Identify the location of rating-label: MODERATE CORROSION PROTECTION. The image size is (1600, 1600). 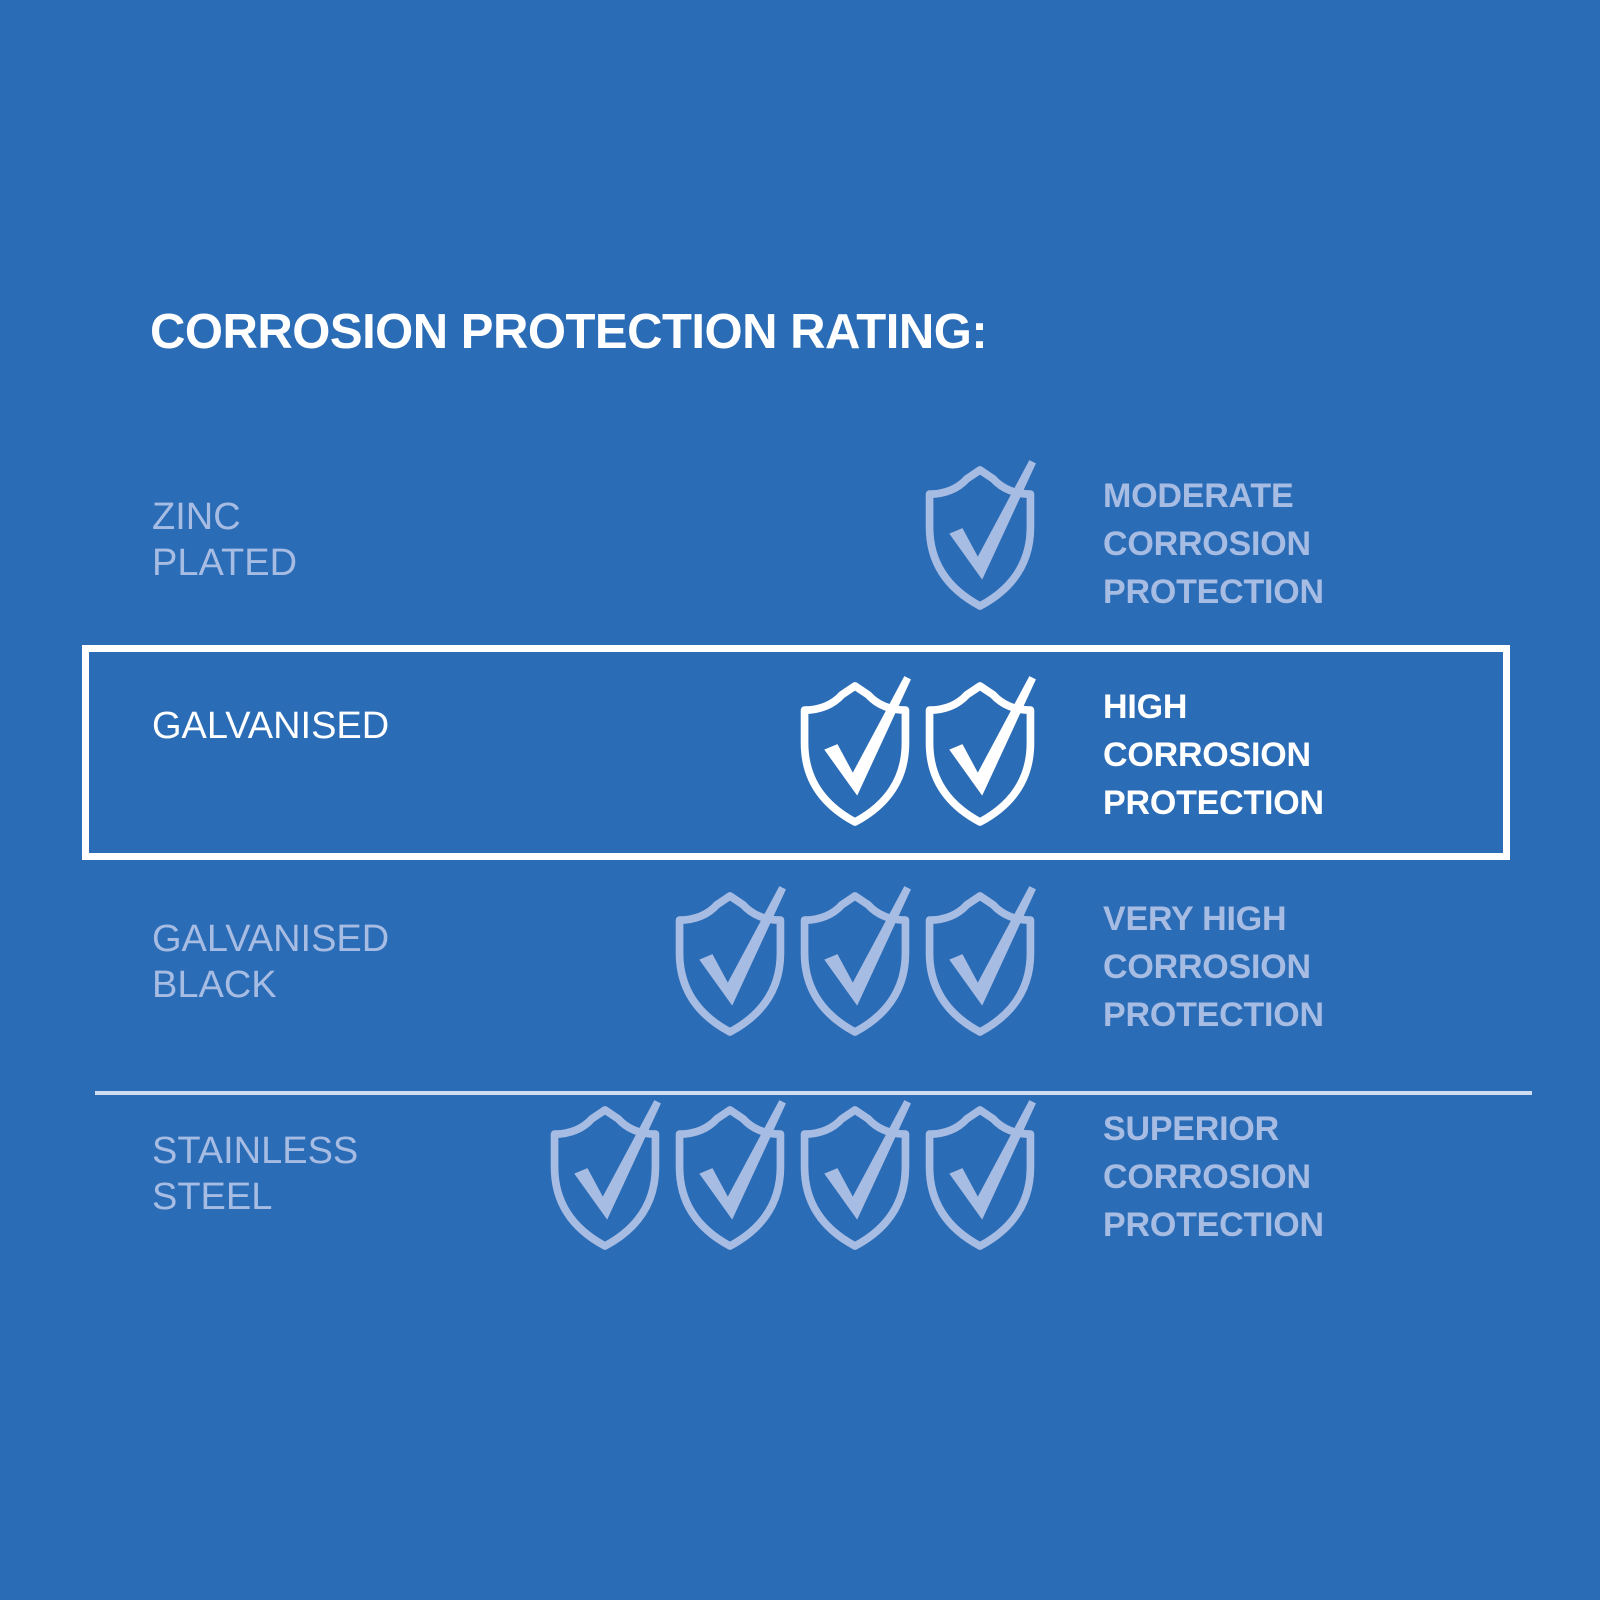
(1213, 544).